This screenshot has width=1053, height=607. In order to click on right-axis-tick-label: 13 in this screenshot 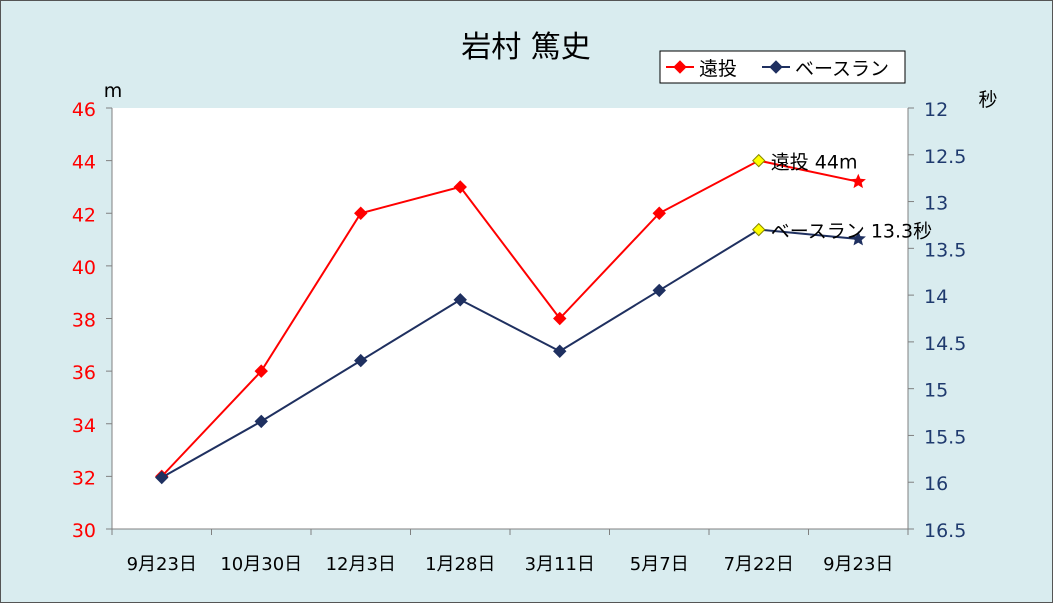, I will do `click(936, 204)`.